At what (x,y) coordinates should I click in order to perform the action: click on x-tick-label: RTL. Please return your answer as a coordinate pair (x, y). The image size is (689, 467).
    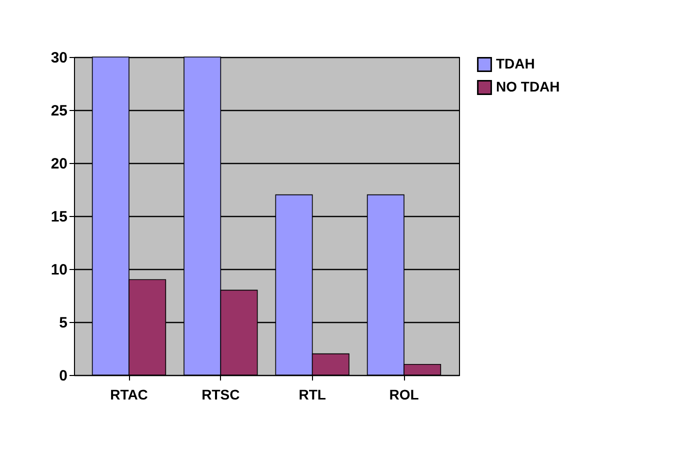
    Looking at the image, I should click on (312, 394).